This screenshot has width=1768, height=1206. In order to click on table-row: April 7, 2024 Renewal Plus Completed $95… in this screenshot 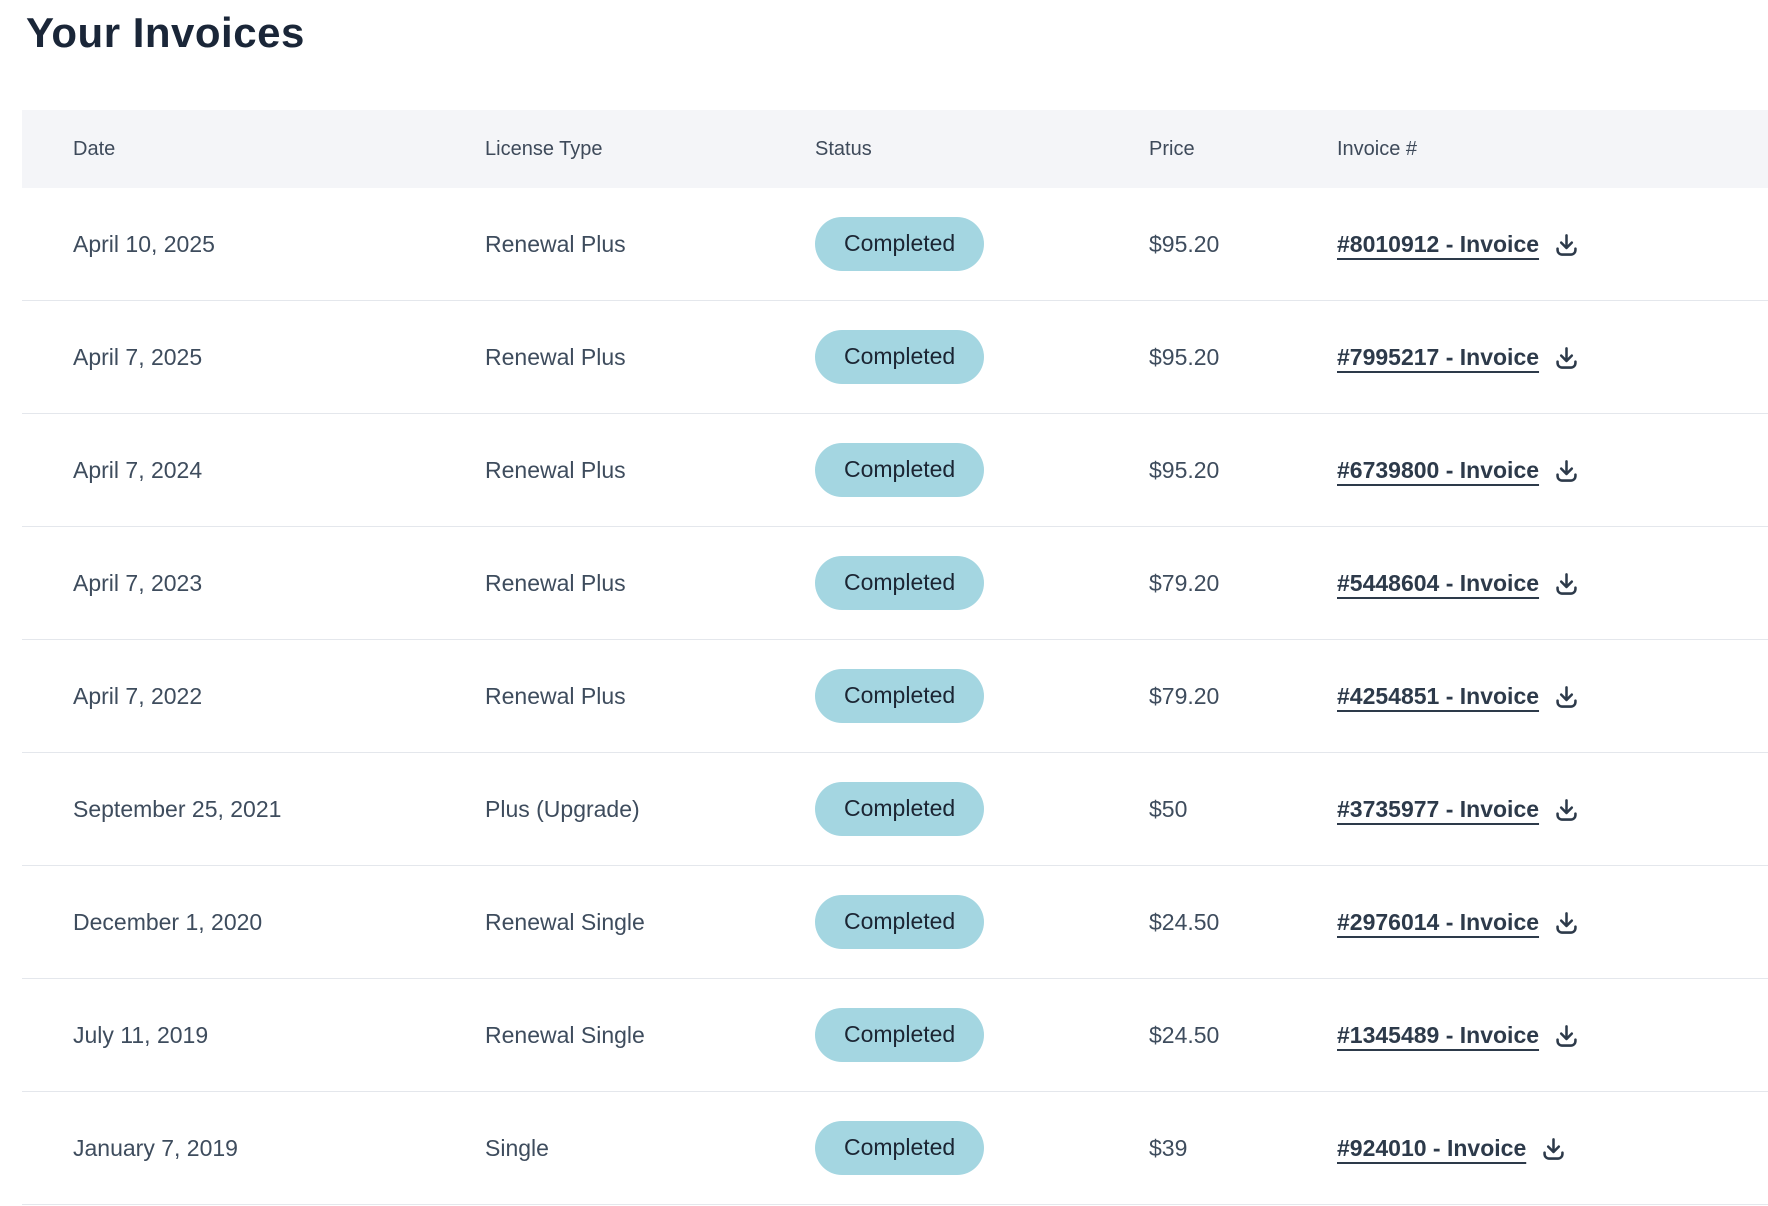, I will do `click(895, 470)`.